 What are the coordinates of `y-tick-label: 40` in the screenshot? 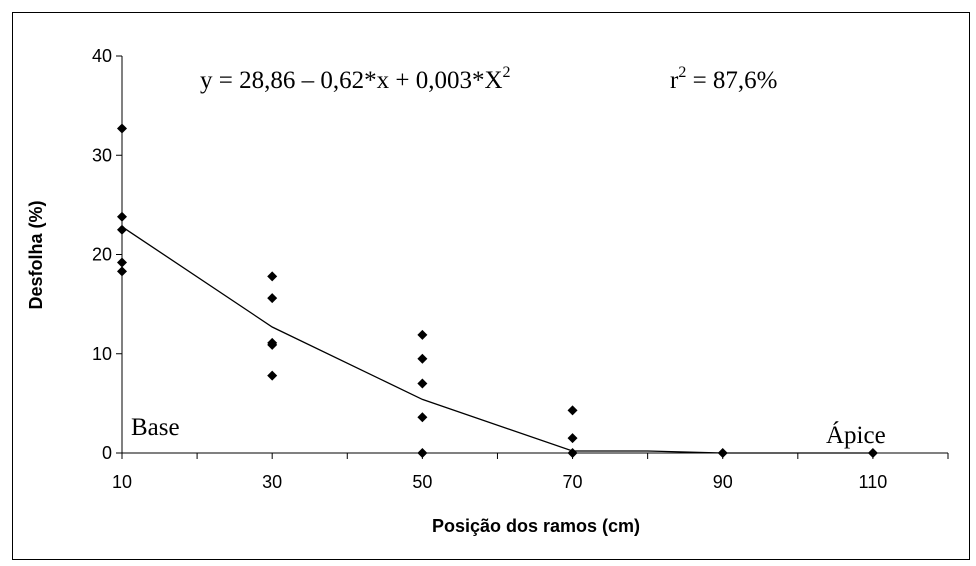 It's located at (102, 56).